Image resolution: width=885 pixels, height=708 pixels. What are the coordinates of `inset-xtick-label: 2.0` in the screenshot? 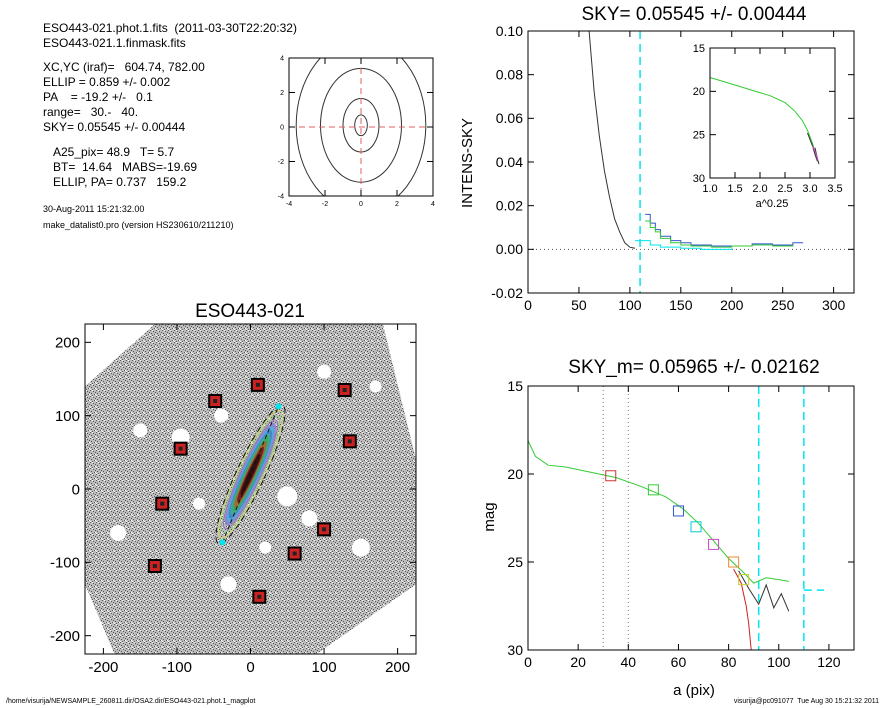 It's located at (759, 189).